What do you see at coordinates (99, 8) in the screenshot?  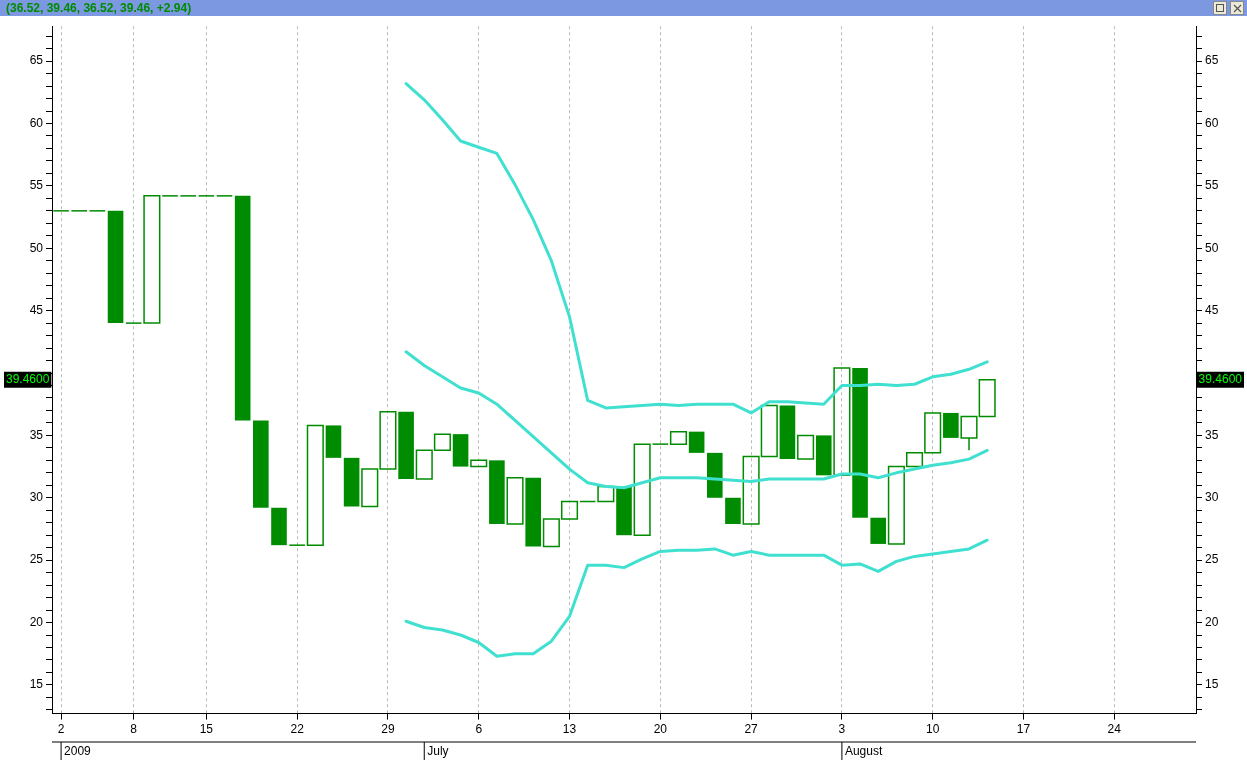 I see `chart-title: (36.52, 39.46, 36.52, 39.46, +2.94)` at bounding box center [99, 8].